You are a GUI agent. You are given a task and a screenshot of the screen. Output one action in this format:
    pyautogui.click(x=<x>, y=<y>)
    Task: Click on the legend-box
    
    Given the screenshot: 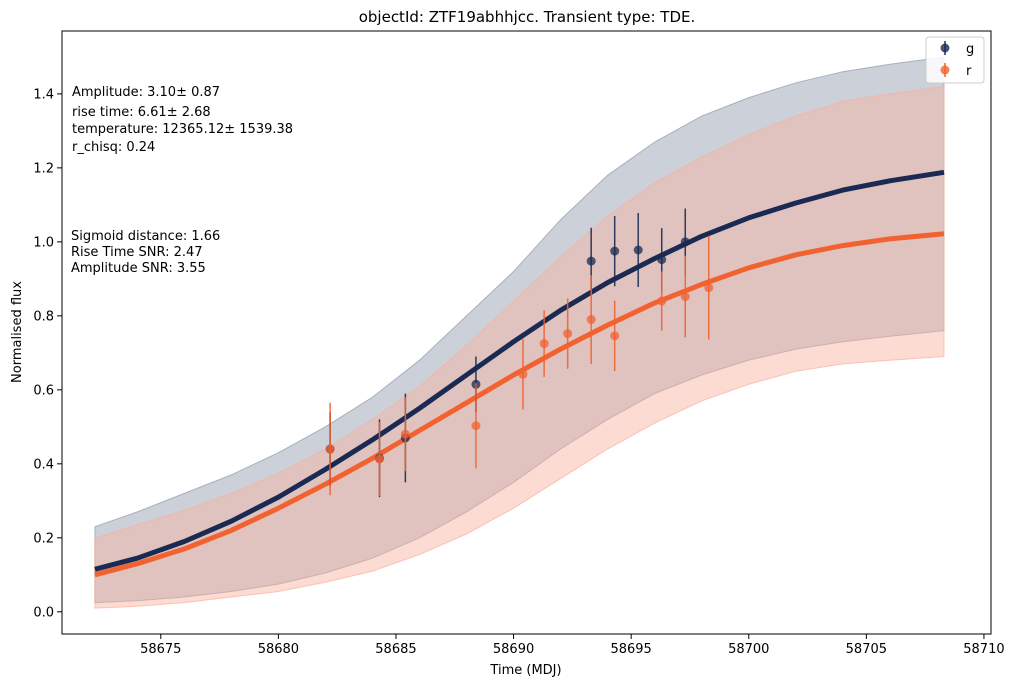 What is the action you would take?
    pyautogui.click(x=955, y=60)
    